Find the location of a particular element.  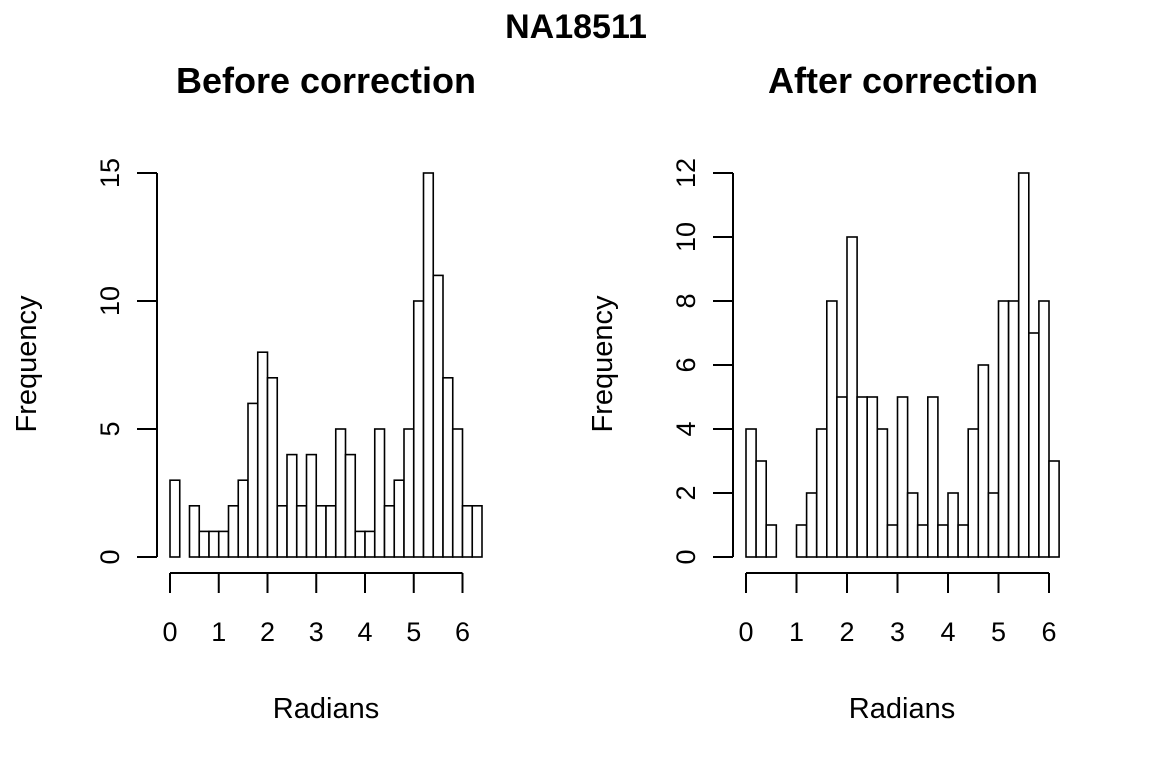

y-axis: 0 5 10 15 is located at coordinates (126, 361).